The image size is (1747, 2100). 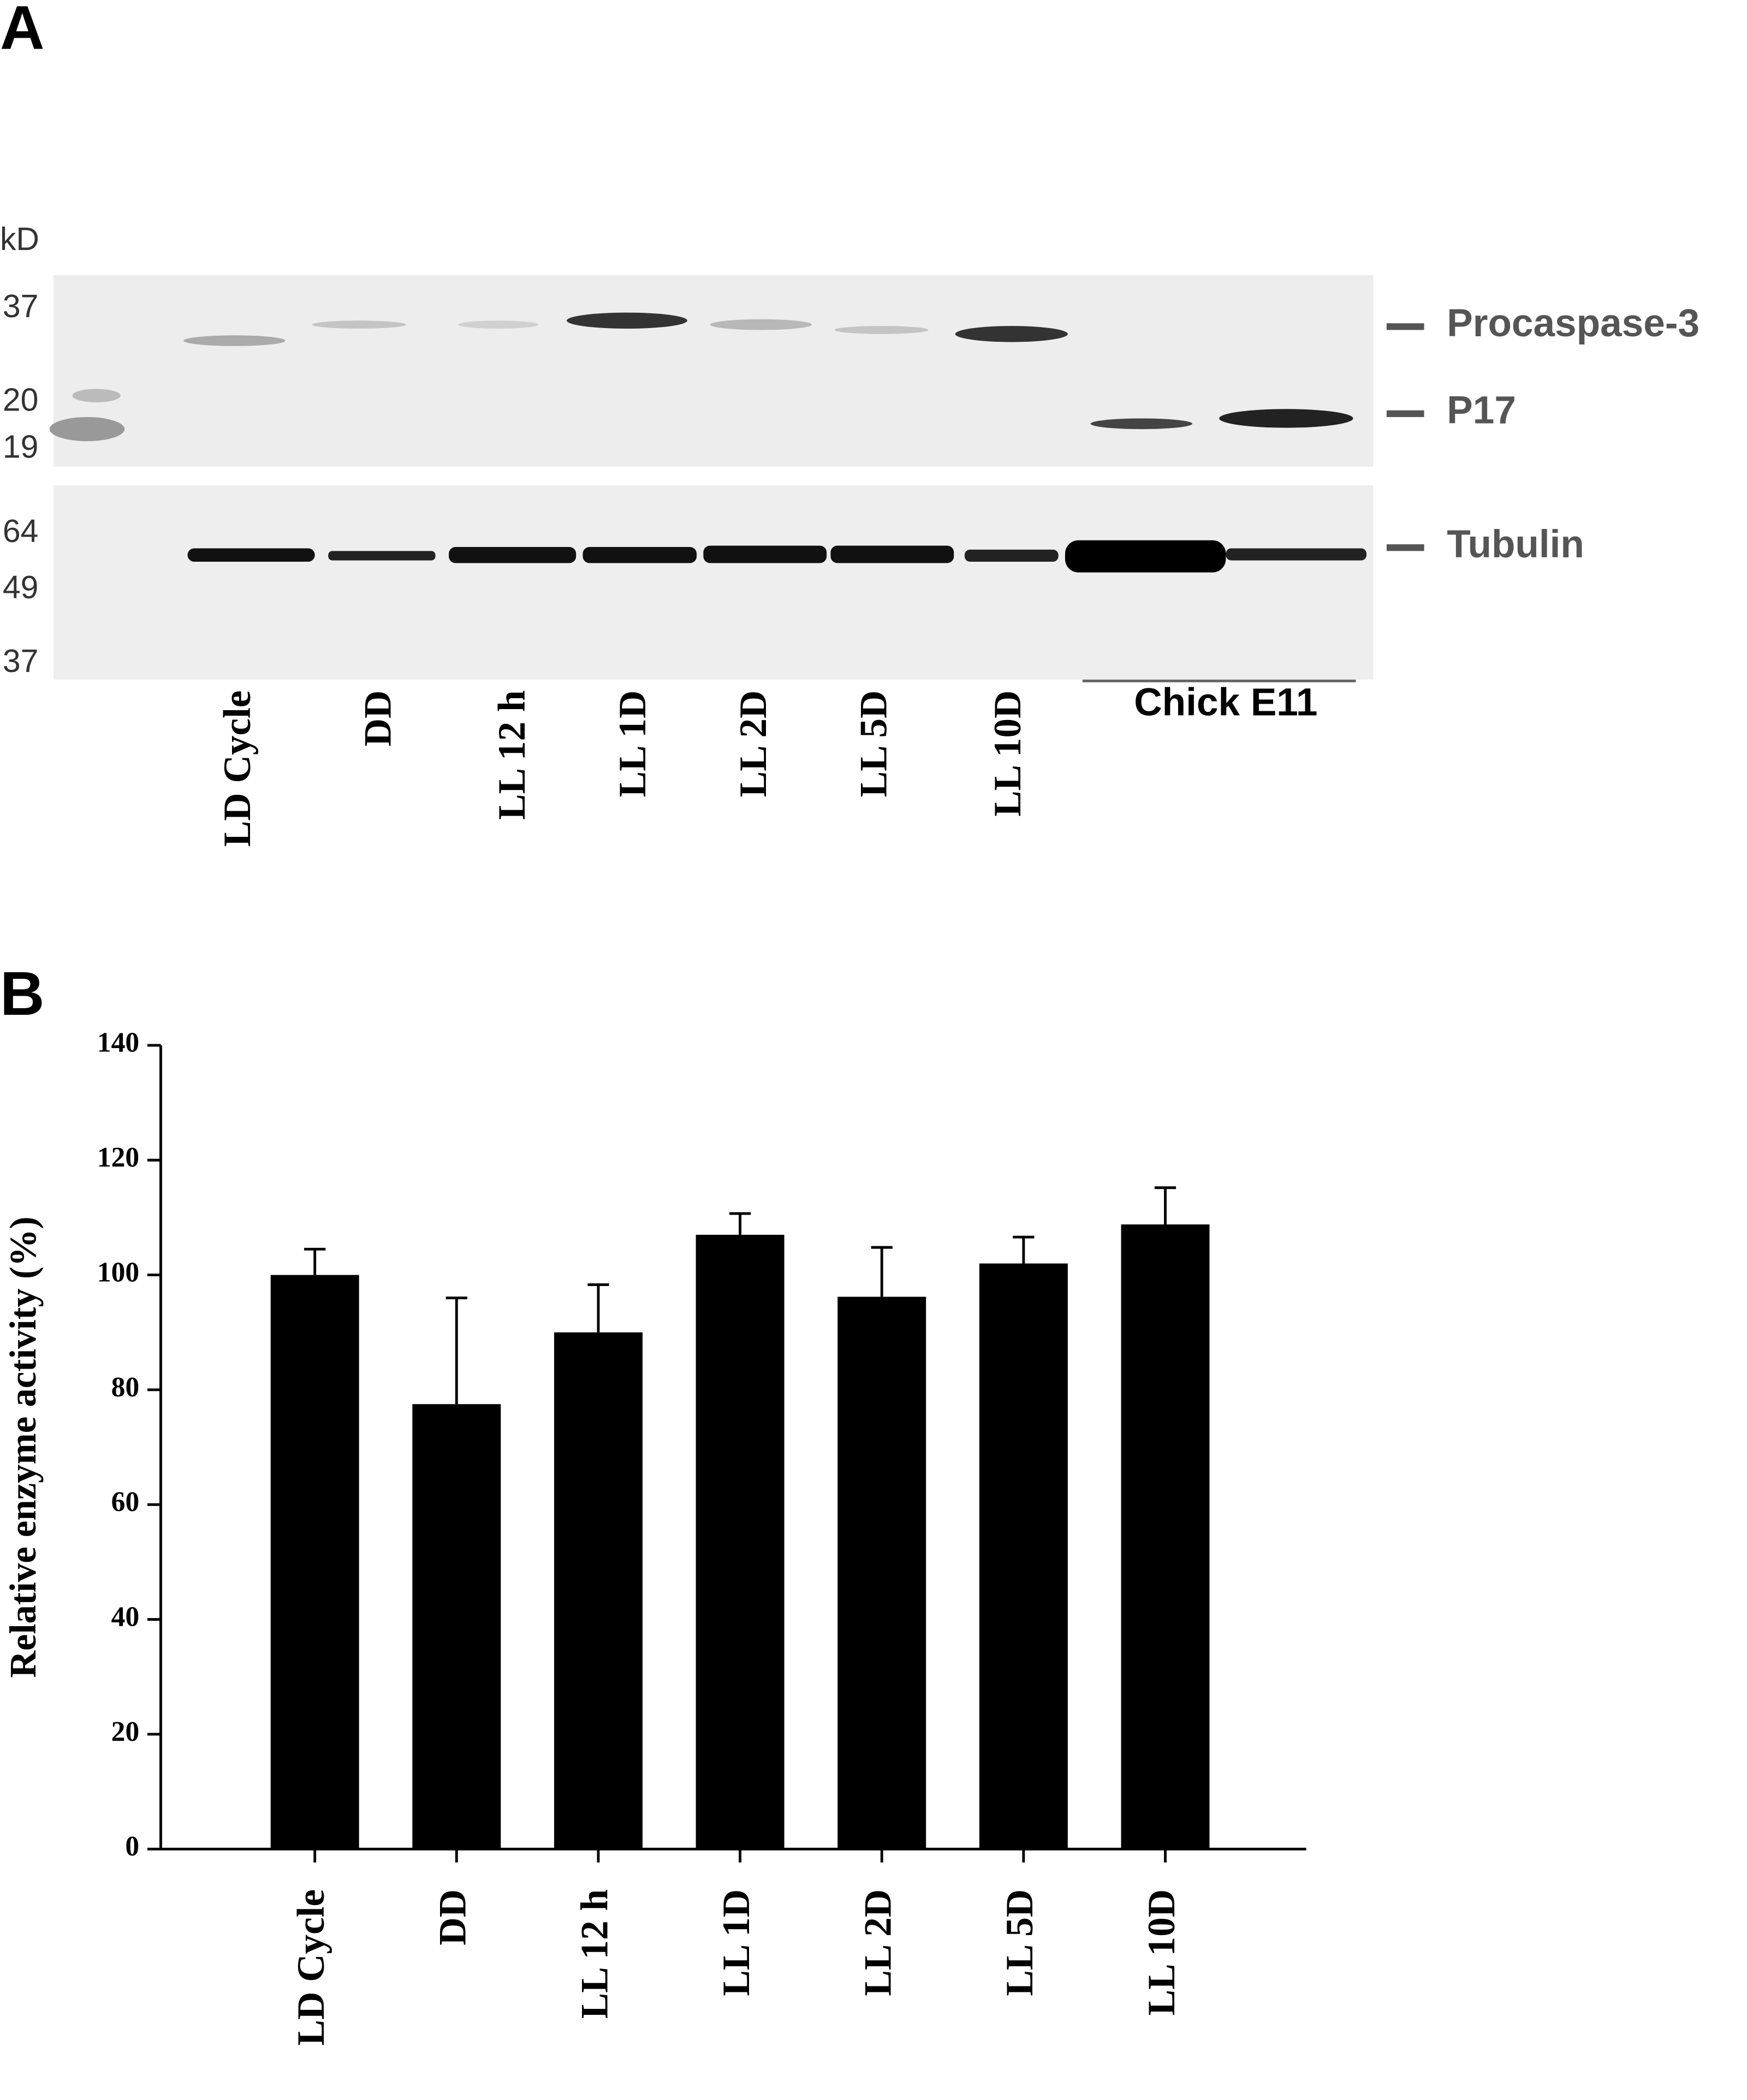 I want to click on y-tick-label: 40, so click(x=125, y=1616).